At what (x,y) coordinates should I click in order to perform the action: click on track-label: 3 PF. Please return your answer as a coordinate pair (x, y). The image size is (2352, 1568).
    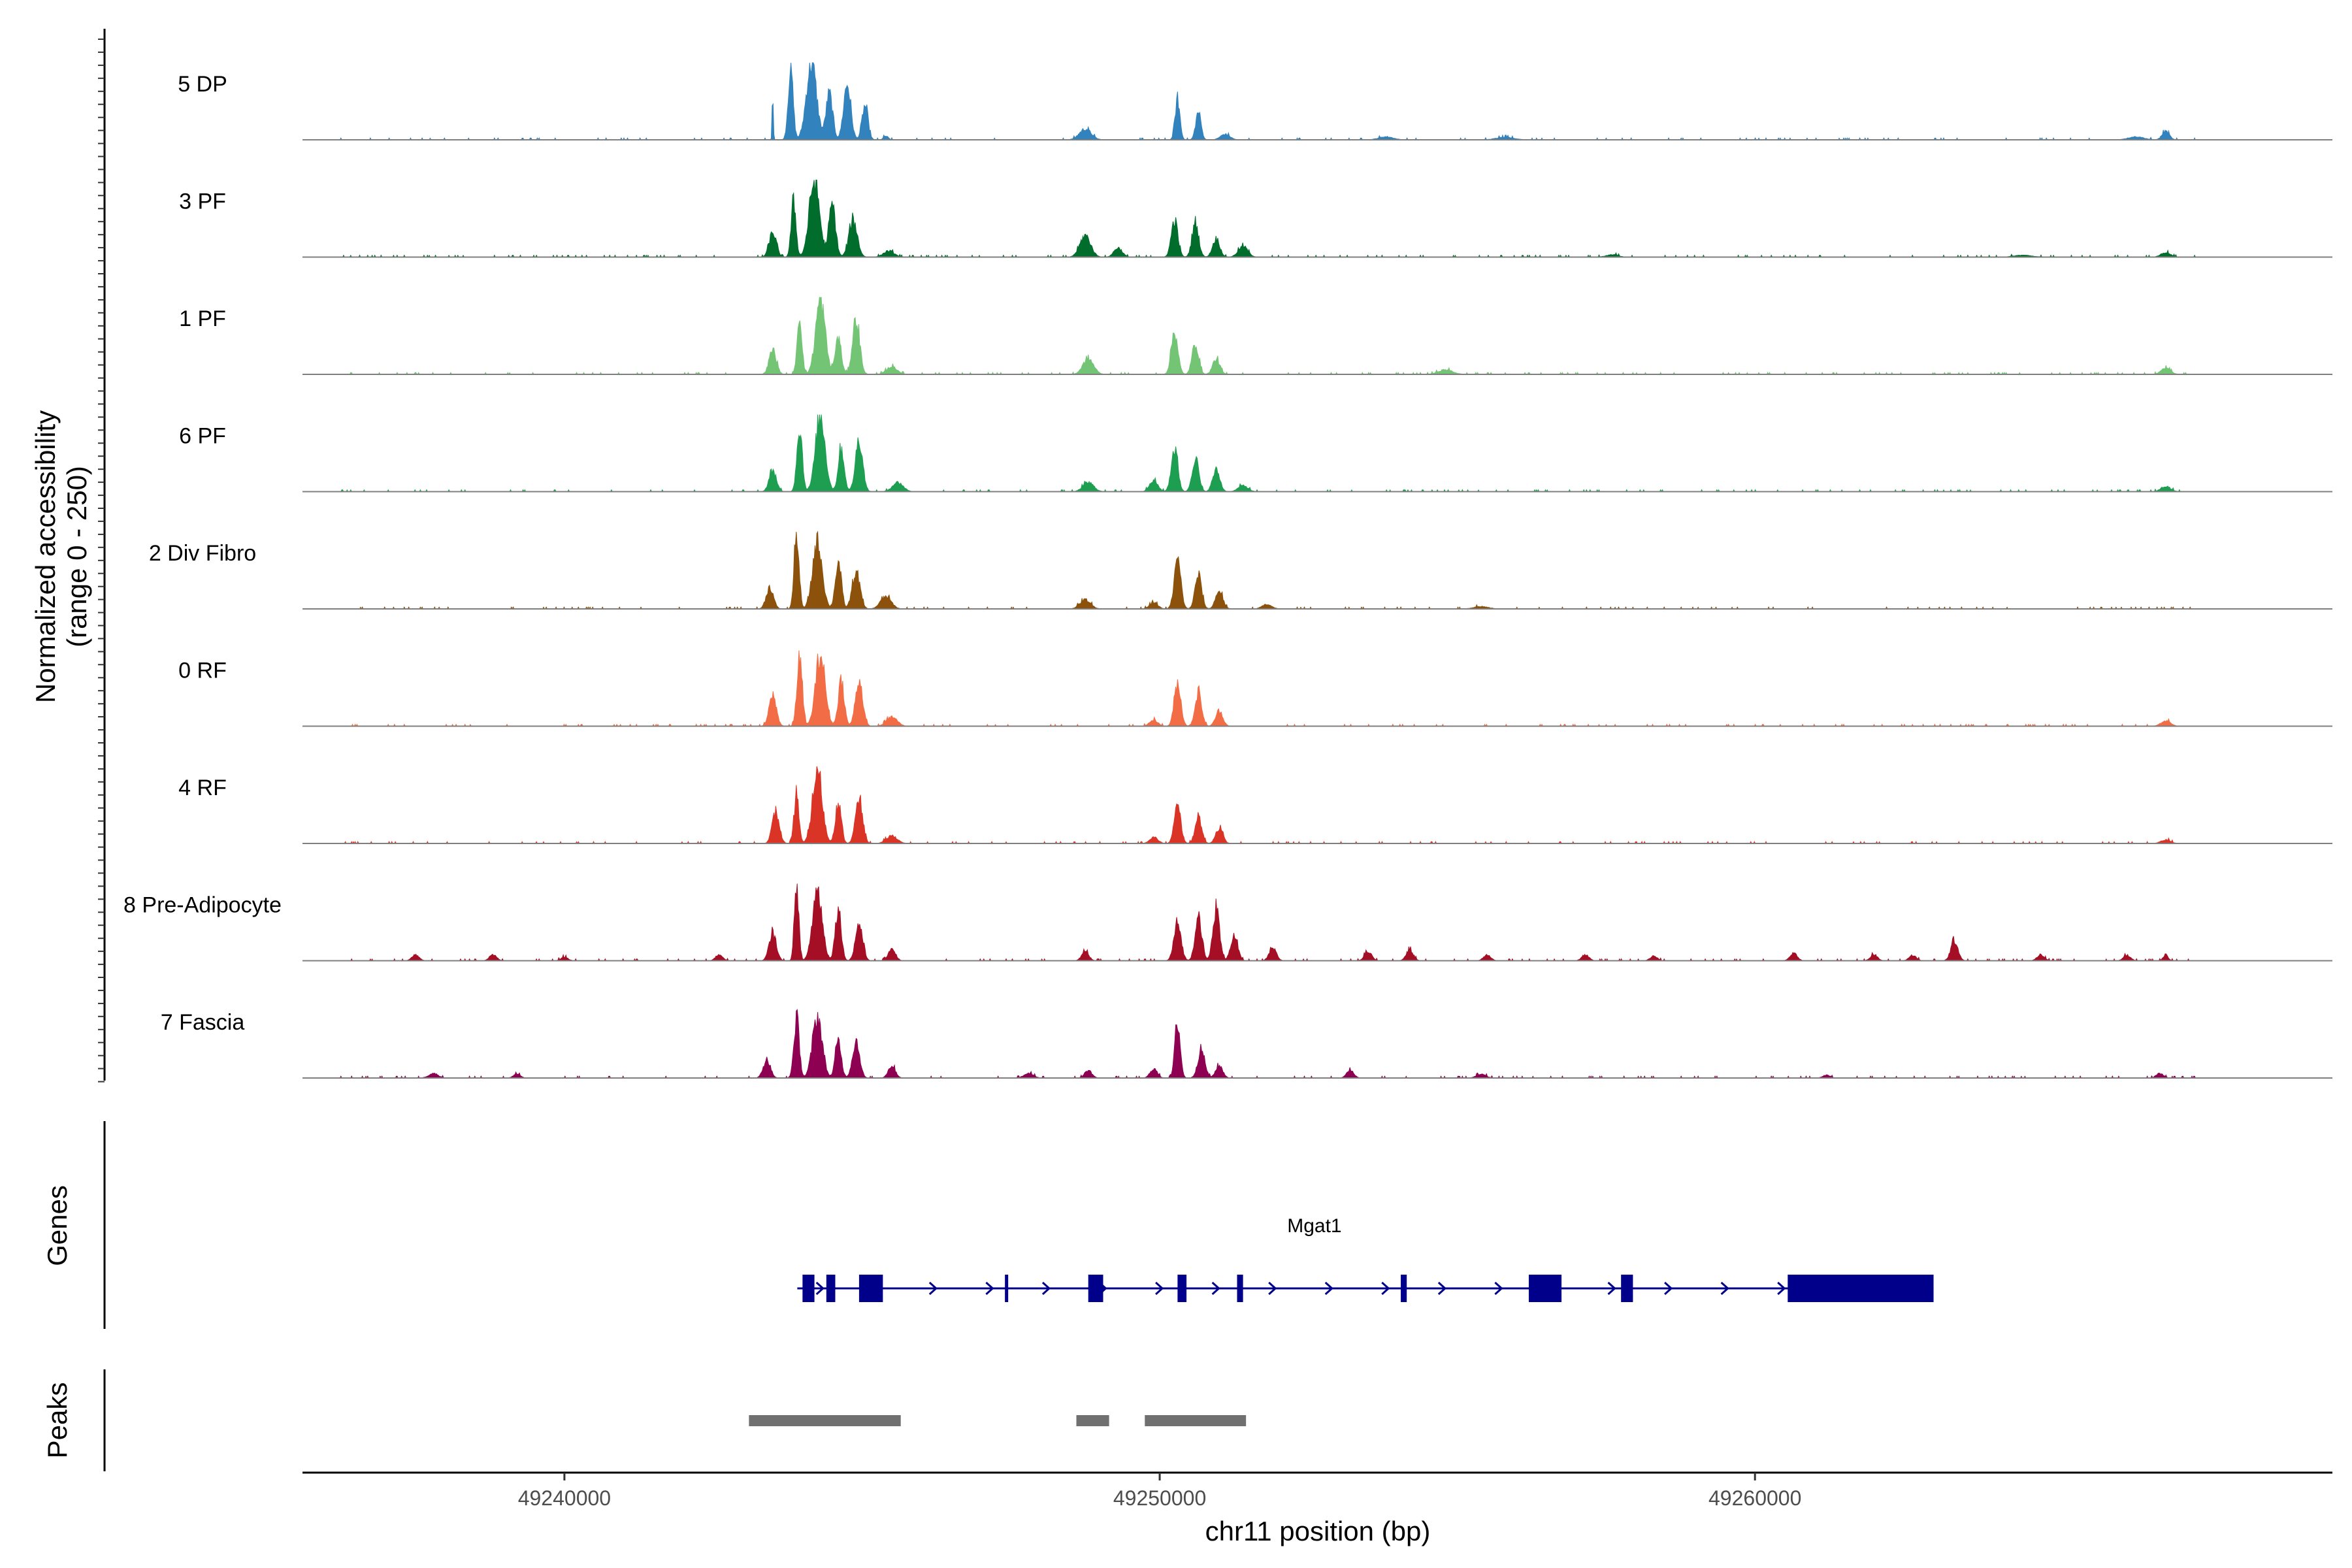
    Looking at the image, I should click on (202, 201).